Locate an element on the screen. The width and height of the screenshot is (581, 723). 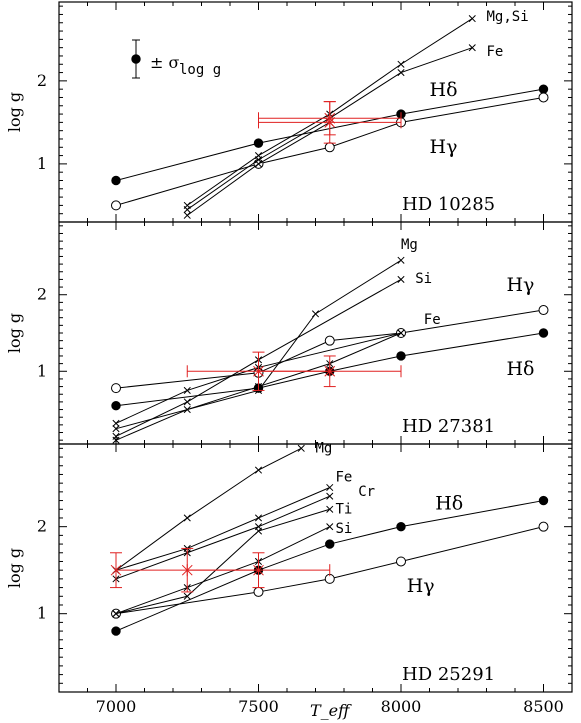
x-tick-label: 7000 is located at coordinates (116, 706).